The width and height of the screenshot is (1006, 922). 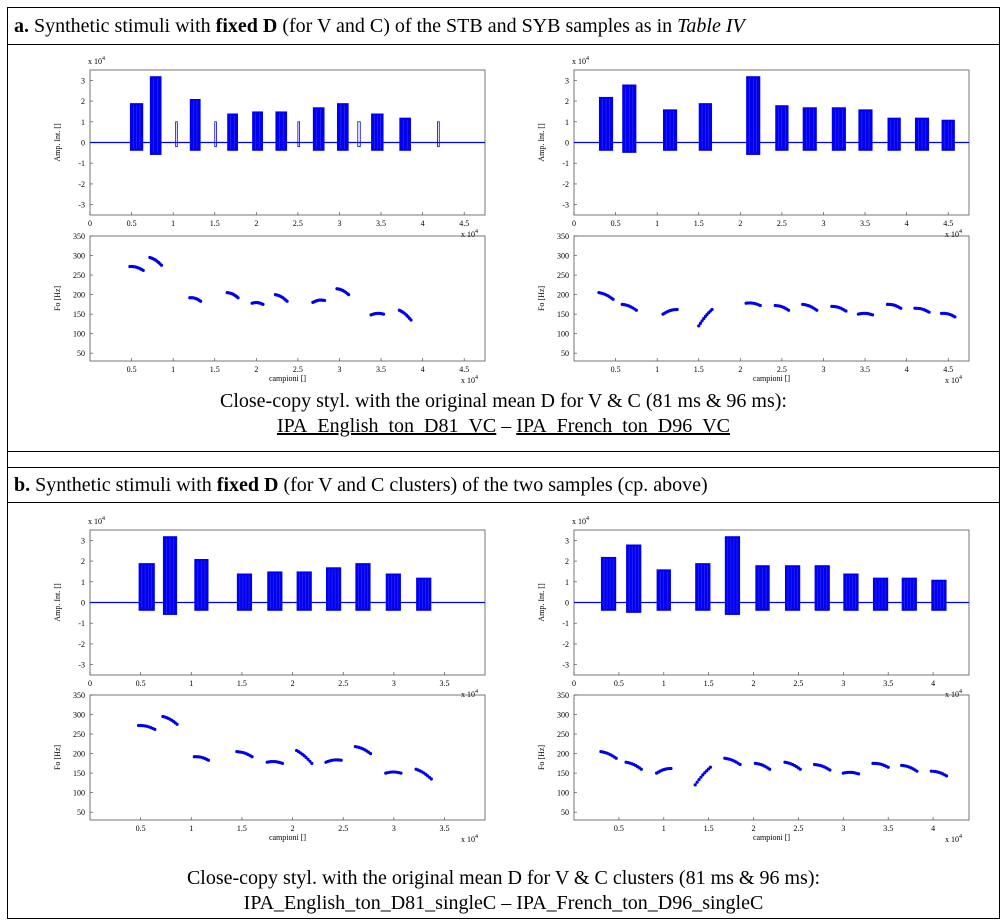 What do you see at coordinates (79, 734) in the screenshot?
I see `y-tick-label: 250` at bounding box center [79, 734].